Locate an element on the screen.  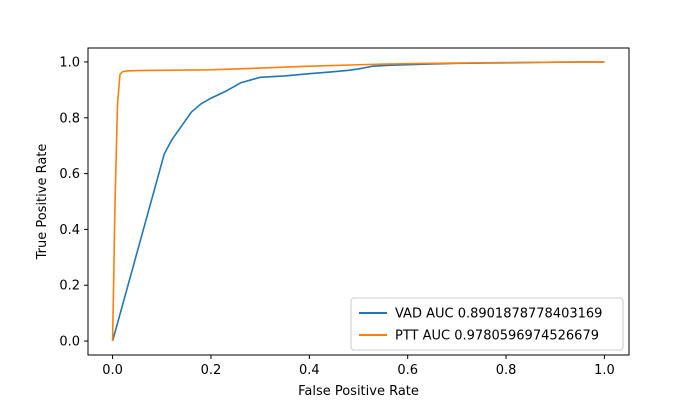
y-axis-ticks: 0.0 0.2 0.4 0.6 0.8 1.0 is located at coordinates (73, 202).